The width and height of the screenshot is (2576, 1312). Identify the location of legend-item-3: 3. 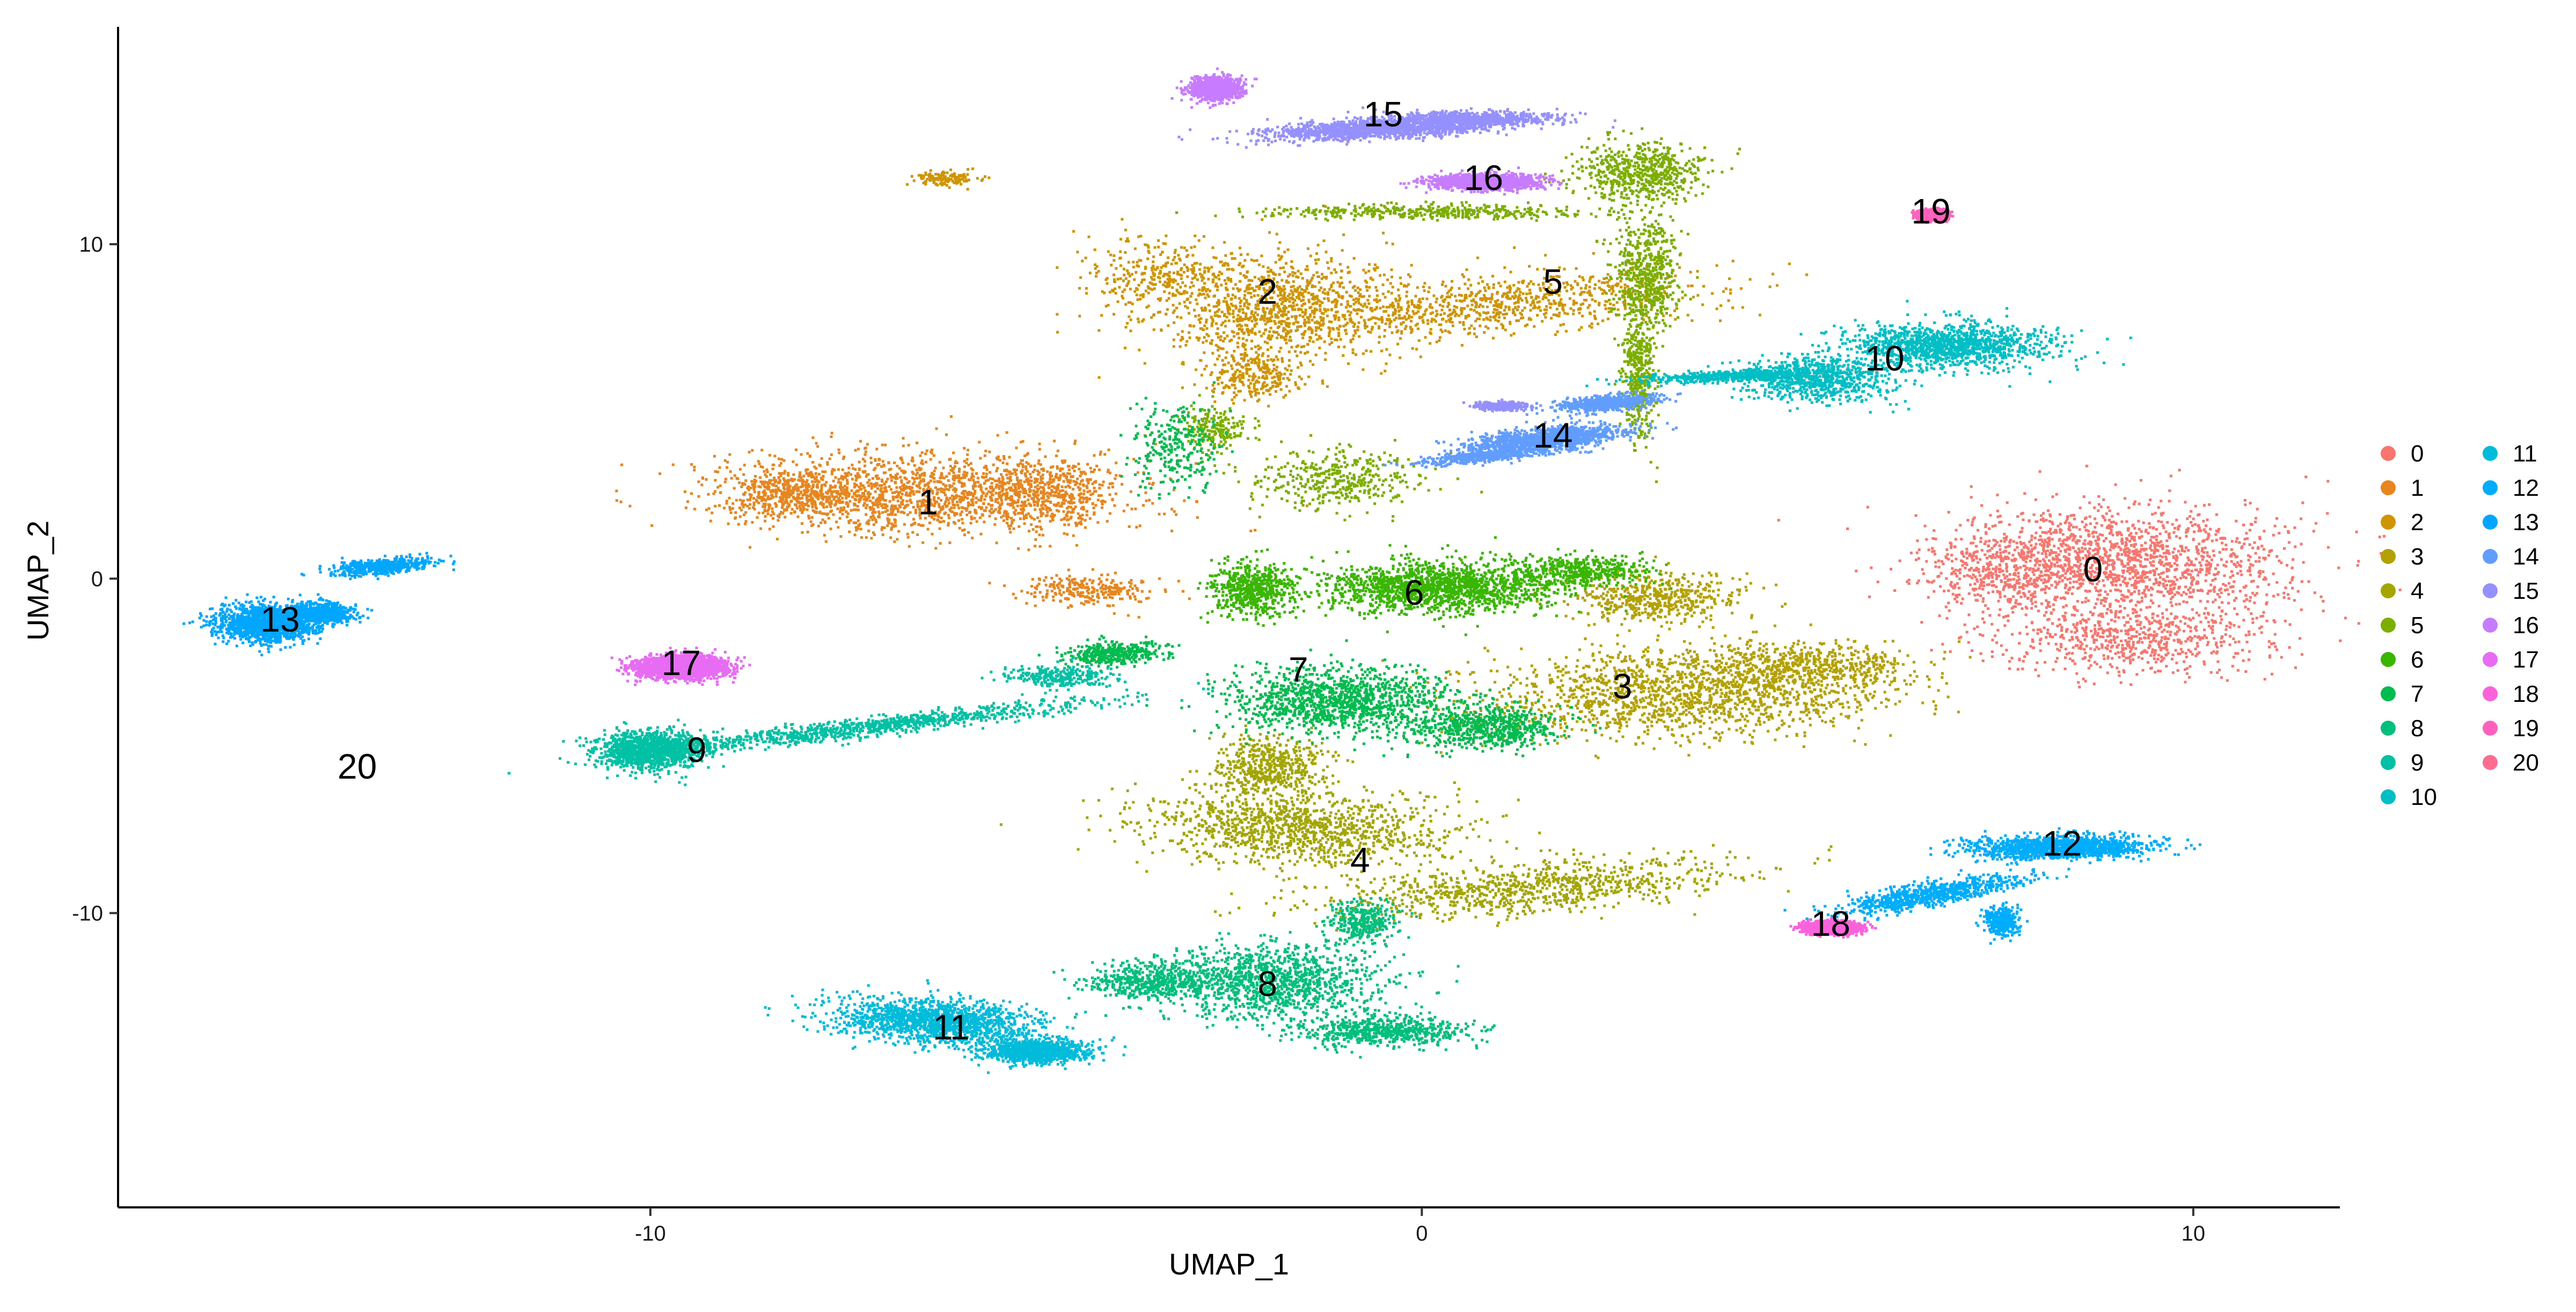
(2402, 557).